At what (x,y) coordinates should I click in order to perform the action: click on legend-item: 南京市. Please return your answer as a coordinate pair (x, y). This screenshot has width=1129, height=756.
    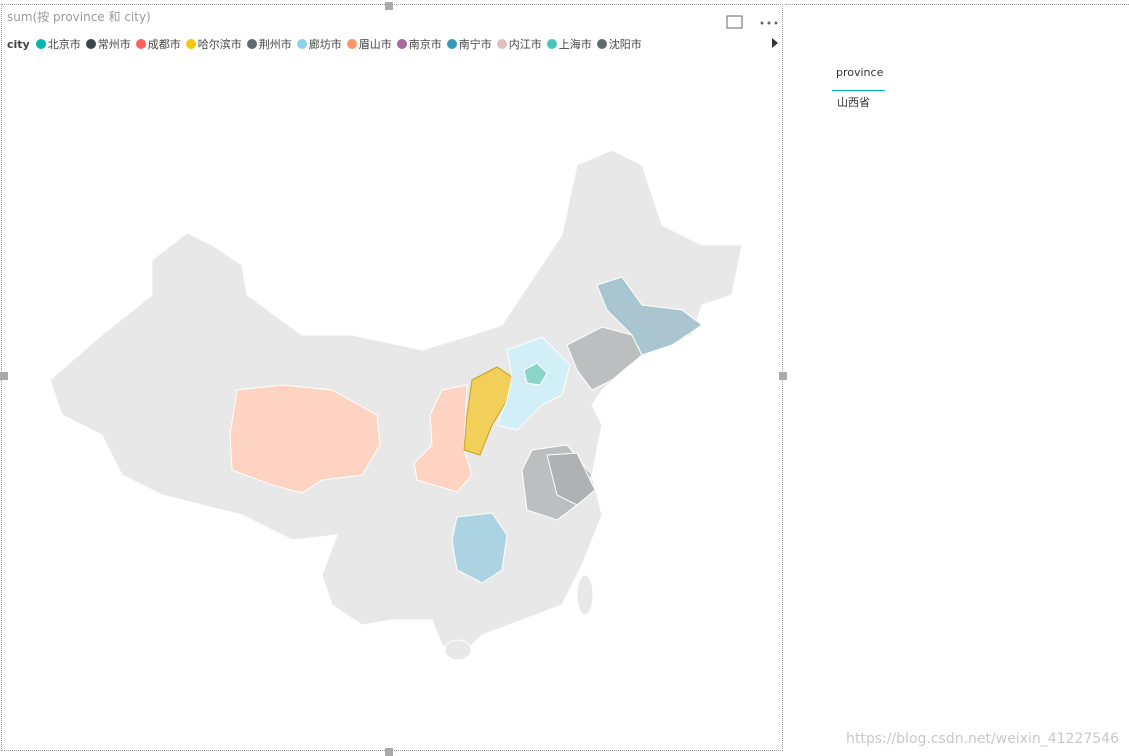
    Looking at the image, I should click on (419, 44).